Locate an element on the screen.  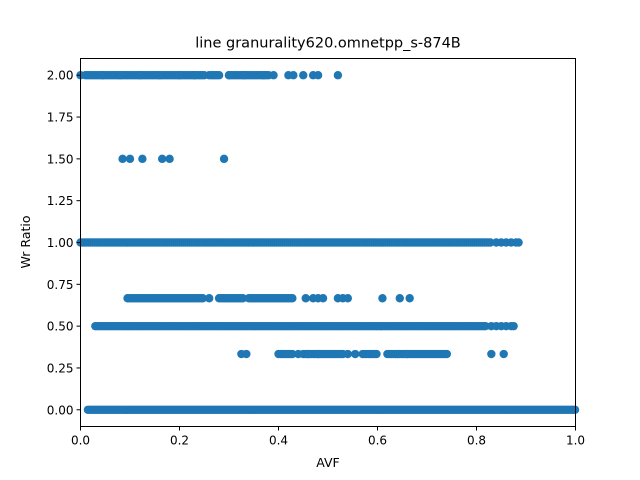
x-tick-label: 0.8 is located at coordinates (476, 441).